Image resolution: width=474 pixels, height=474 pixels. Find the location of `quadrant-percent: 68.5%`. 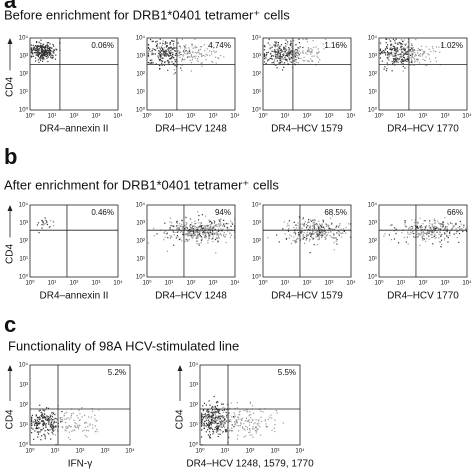

quadrant-percent: 68.5% is located at coordinates (335, 212).